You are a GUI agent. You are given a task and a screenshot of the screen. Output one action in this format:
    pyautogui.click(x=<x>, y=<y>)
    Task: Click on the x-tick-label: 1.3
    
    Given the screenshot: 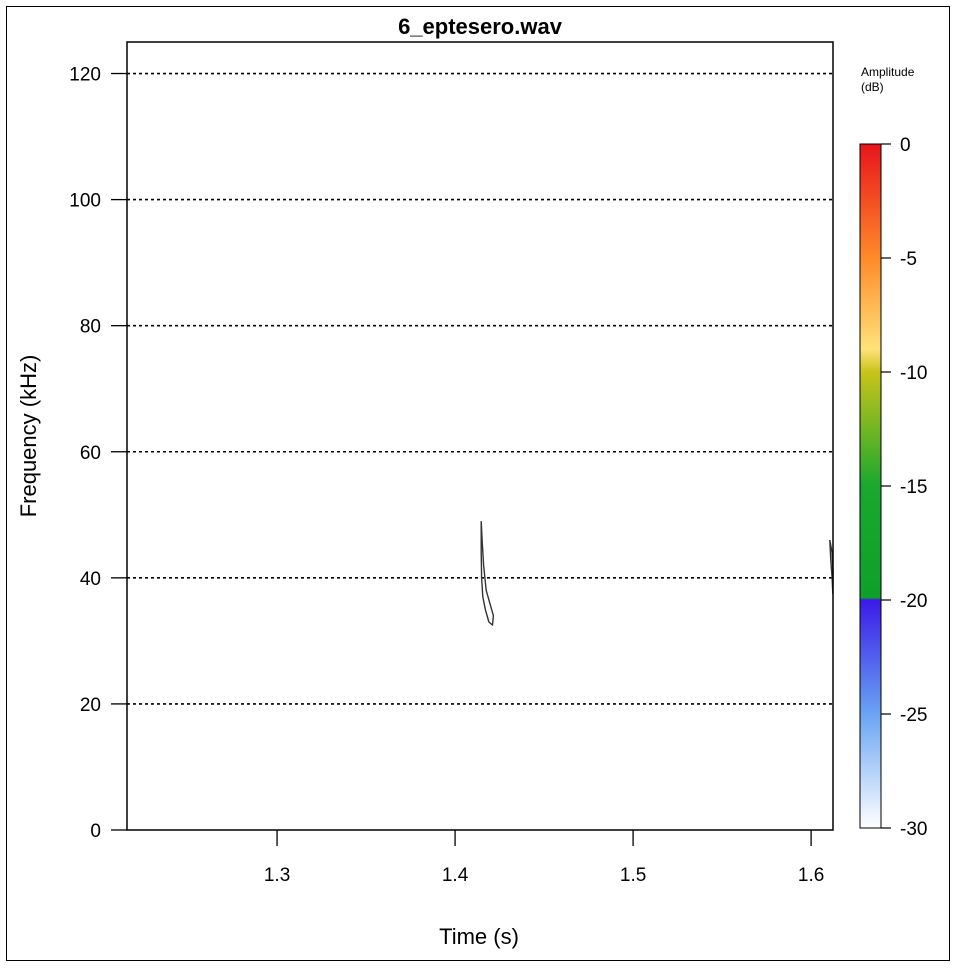 What is the action you would take?
    pyautogui.click(x=277, y=875)
    